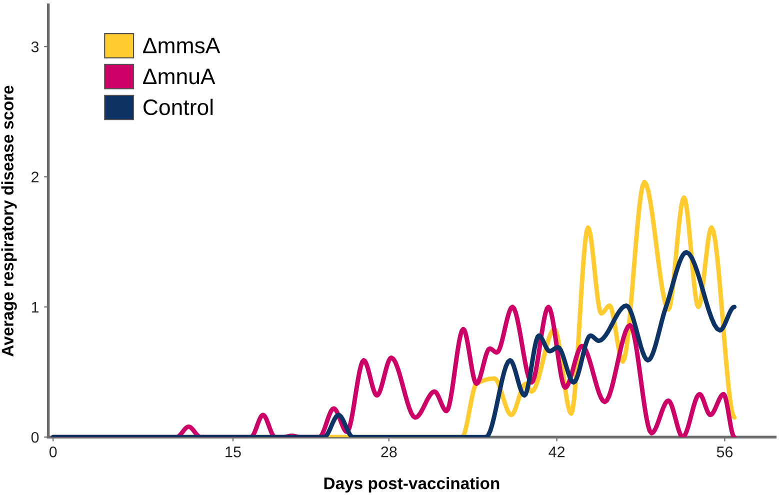 The image size is (779, 495). Describe the element at coordinates (35, 307) in the screenshot. I see `y-tick-label: 1` at that location.